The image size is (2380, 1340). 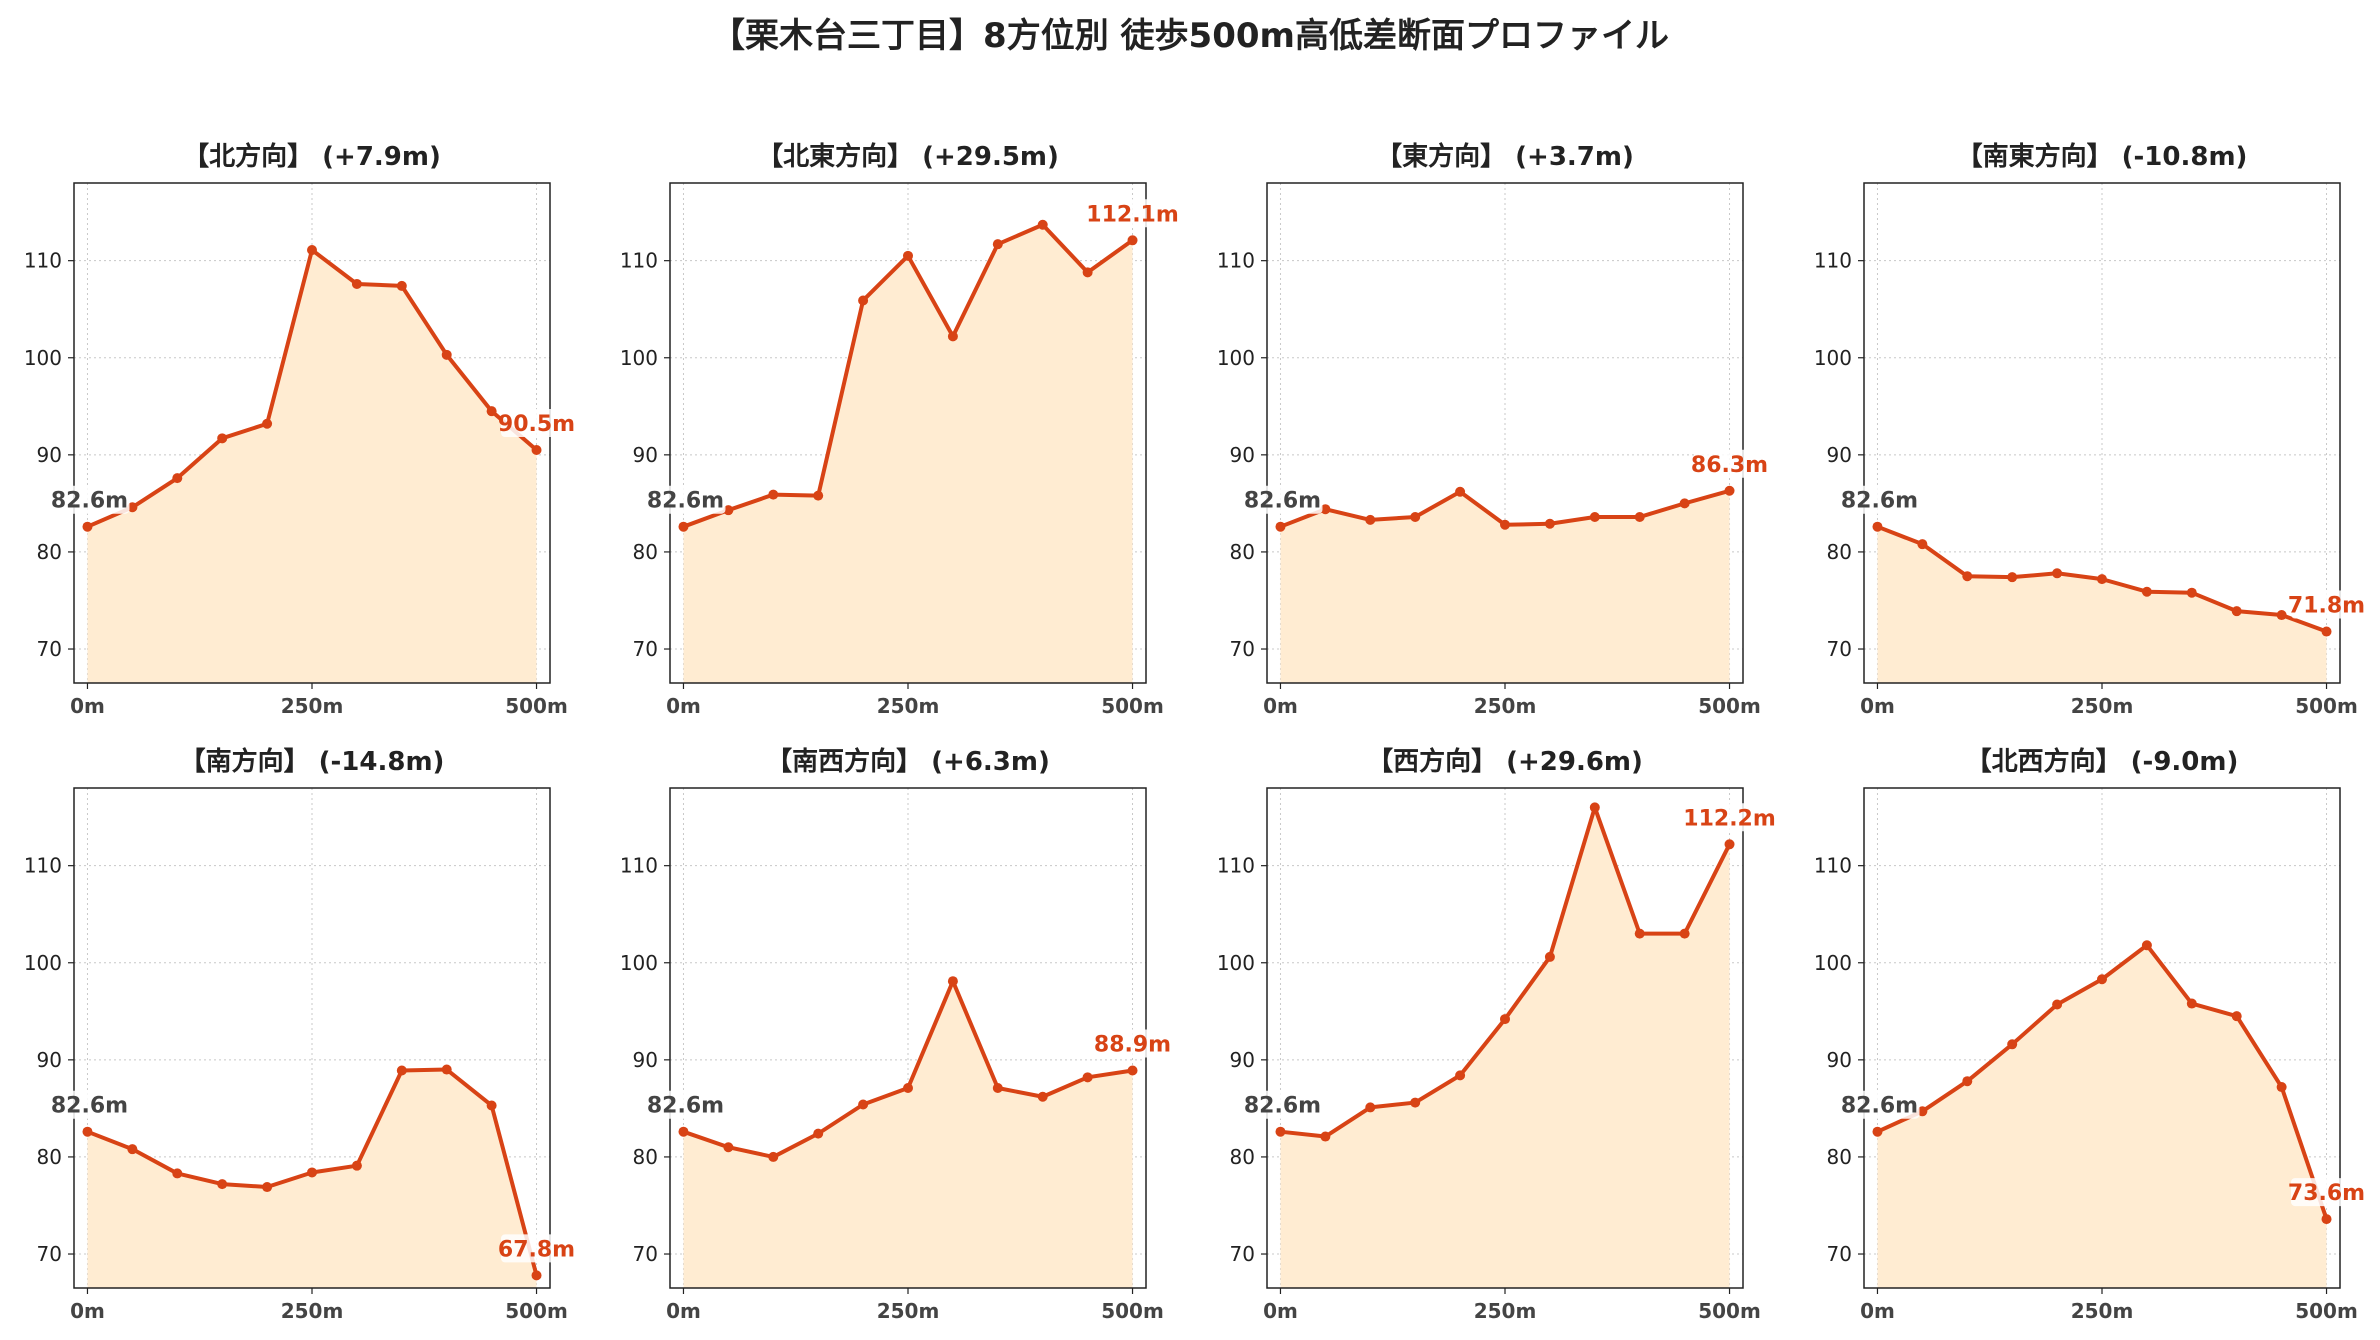 I want to click on end-label: 71.8m, so click(x=2326, y=606).